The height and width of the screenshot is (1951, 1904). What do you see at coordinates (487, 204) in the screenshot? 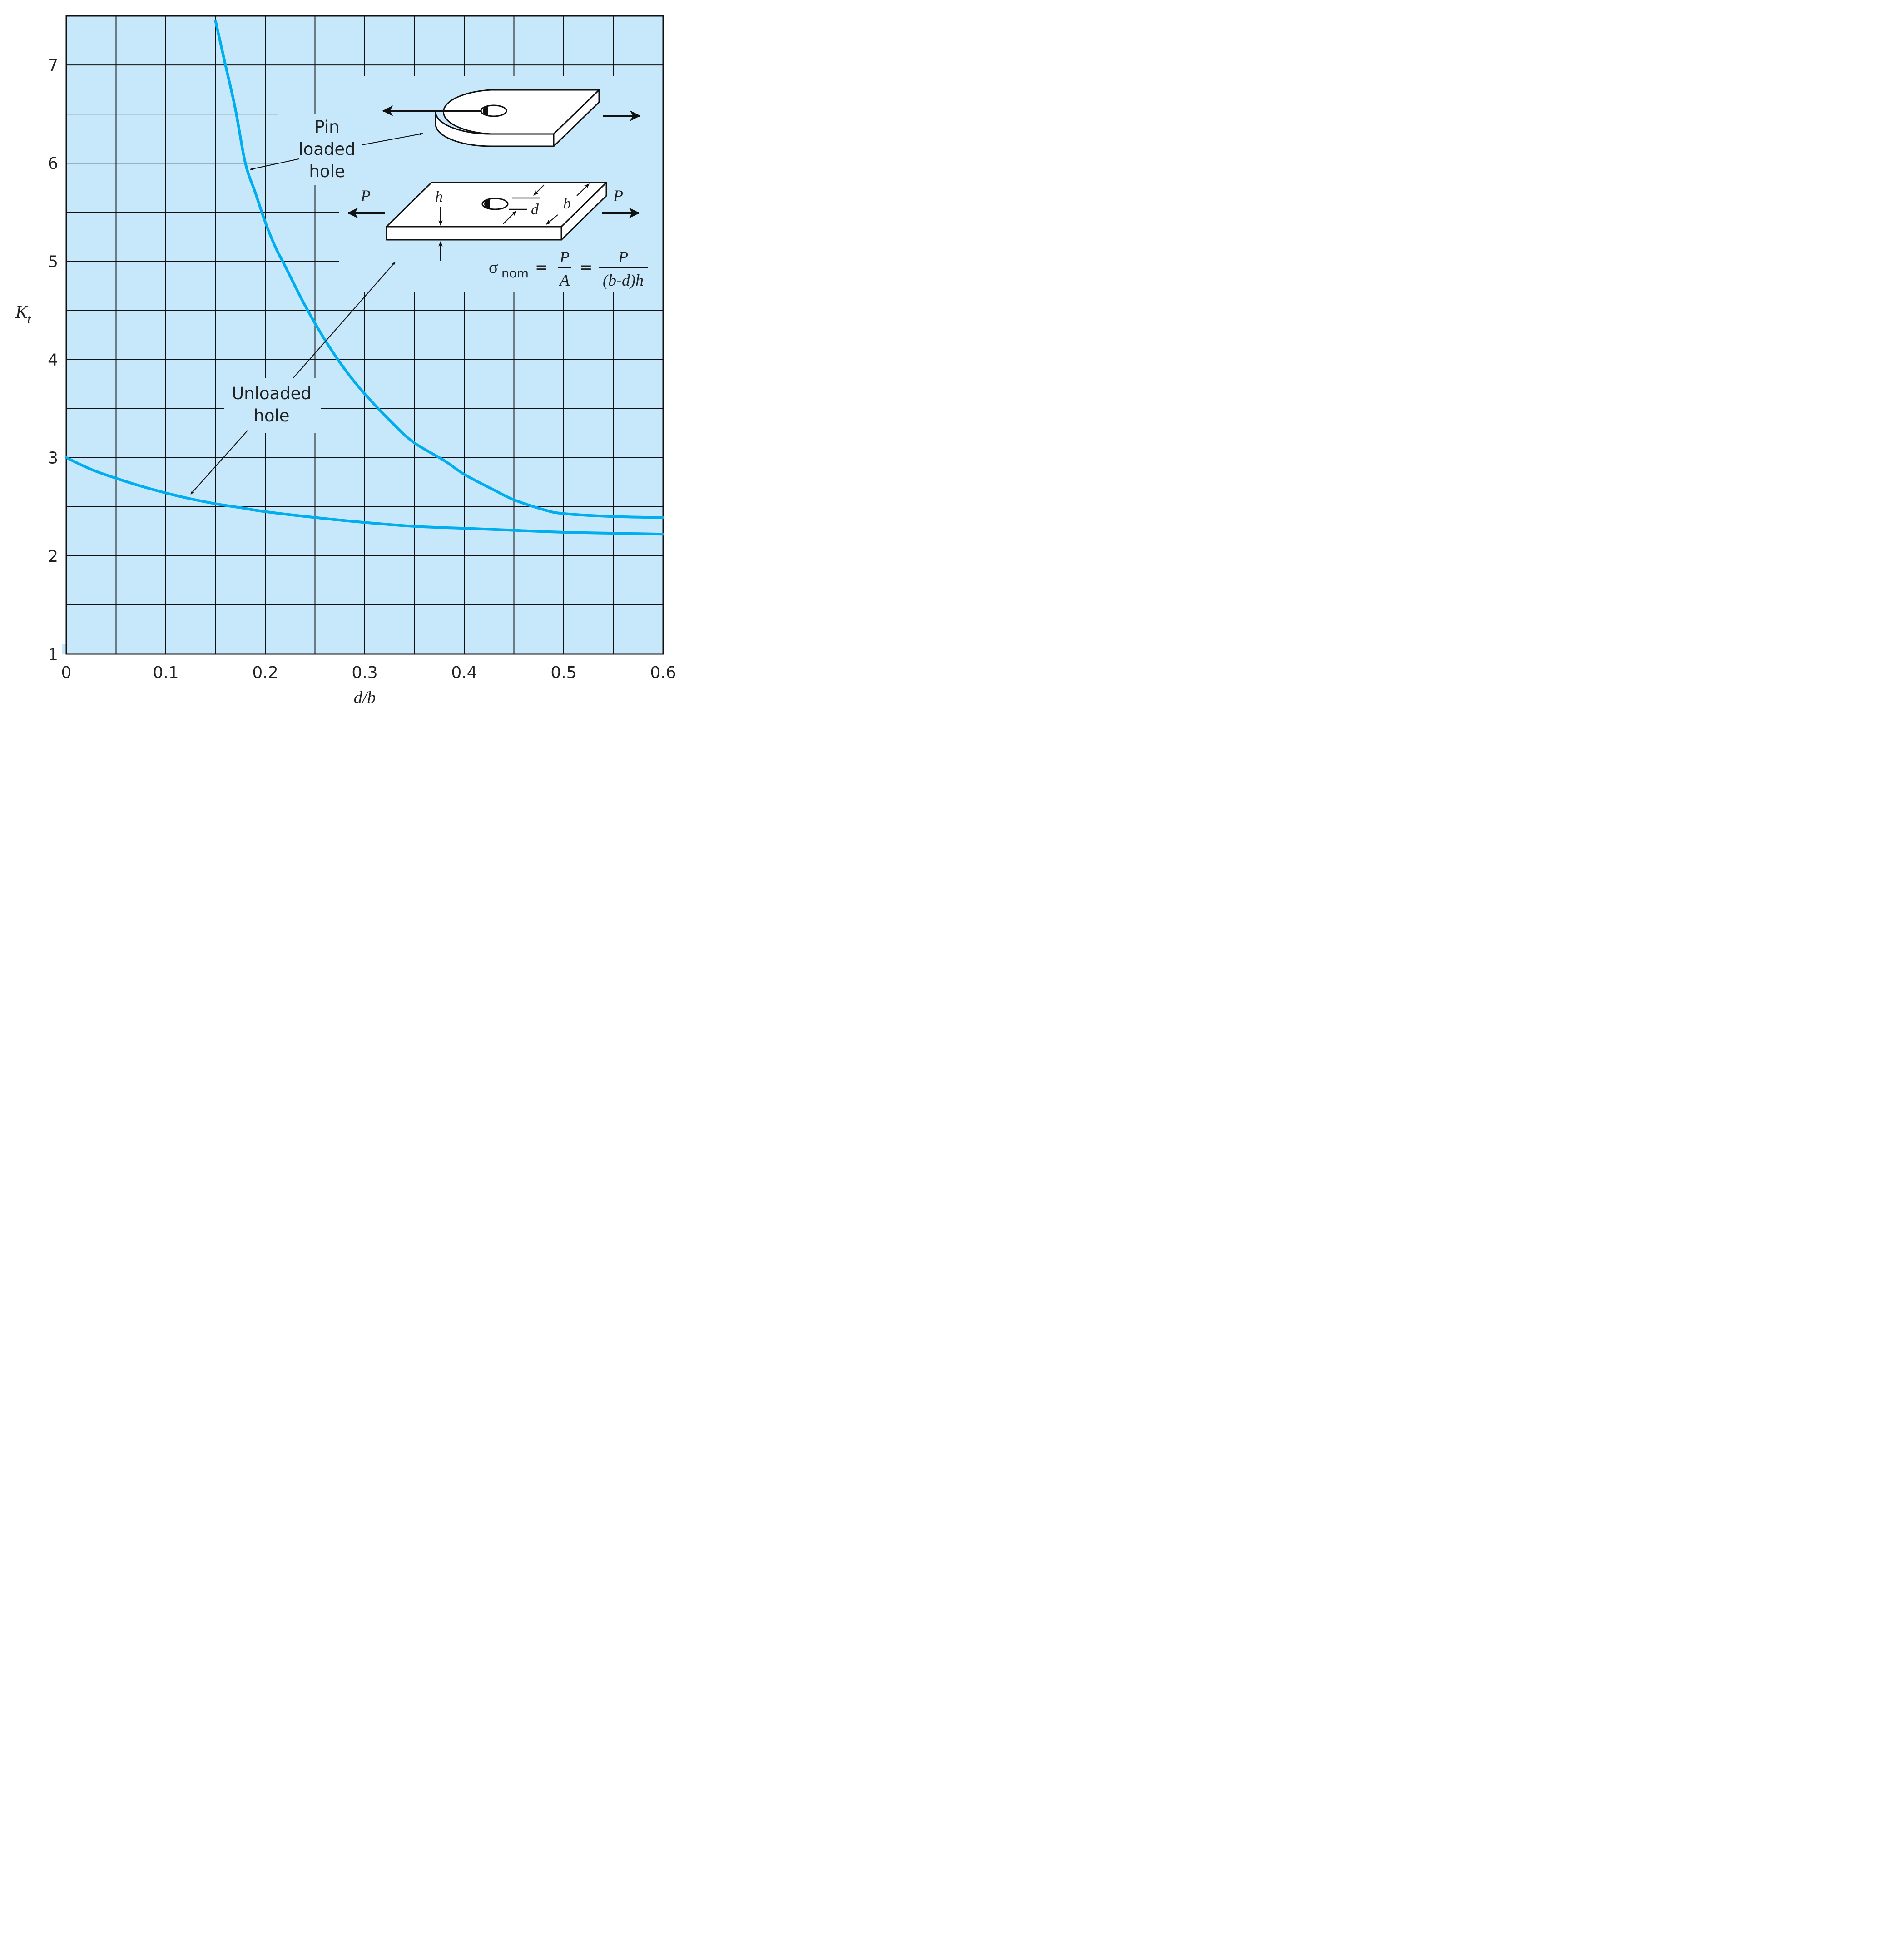
I see `plate-hole-shade` at bounding box center [487, 204].